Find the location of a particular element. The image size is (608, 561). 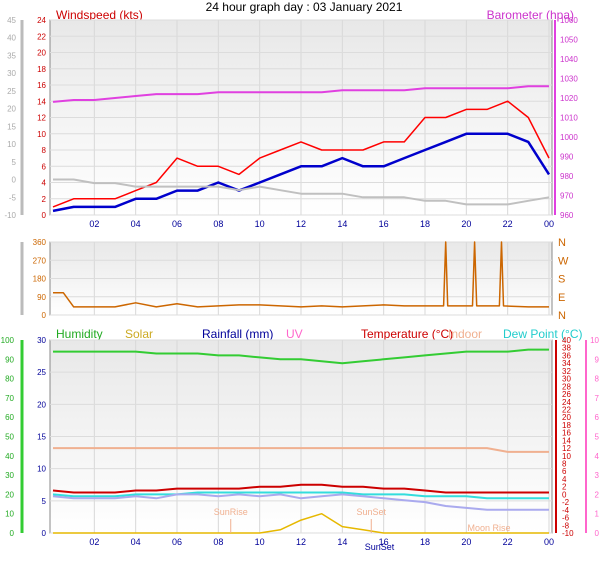

legend-temperature: Temperature (°C) is located at coordinates (407, 334).